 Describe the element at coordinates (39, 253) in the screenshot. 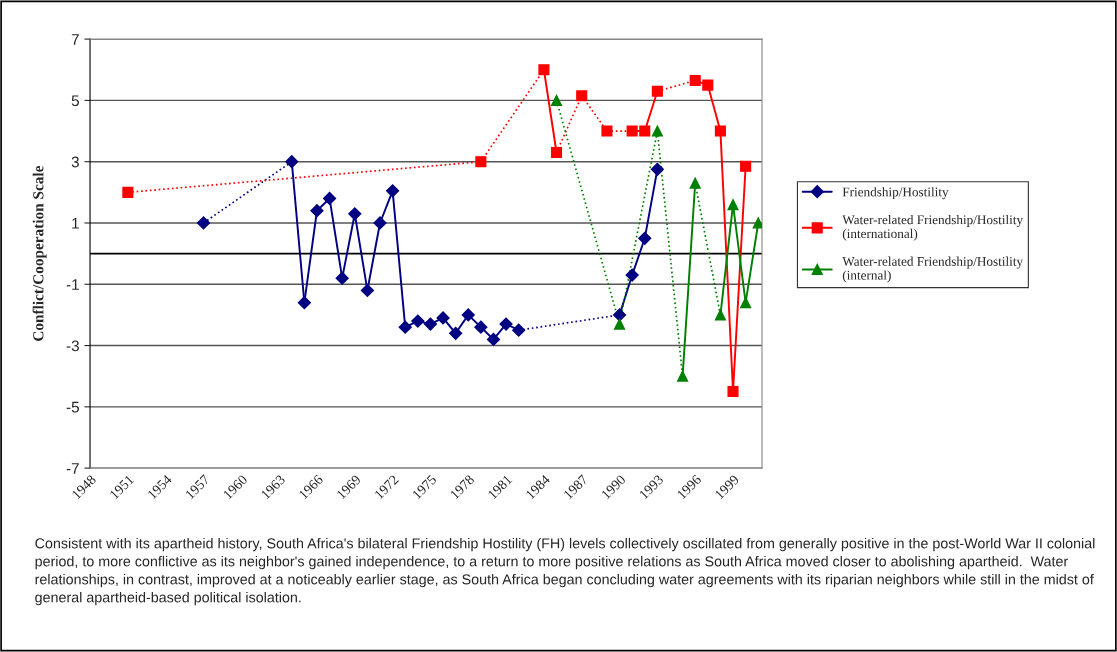

I see `y-axis-title: Conflict/Cooperation Scale` at that location.